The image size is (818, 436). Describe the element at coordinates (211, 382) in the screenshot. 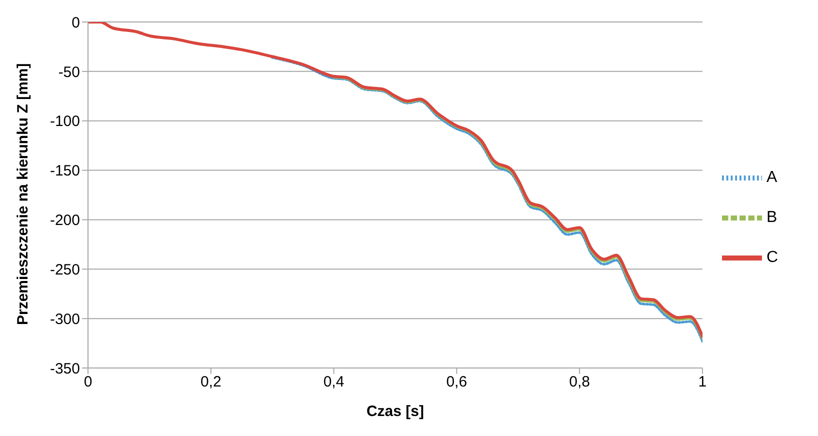

I see `x-tick-label: 0,2` at that location.